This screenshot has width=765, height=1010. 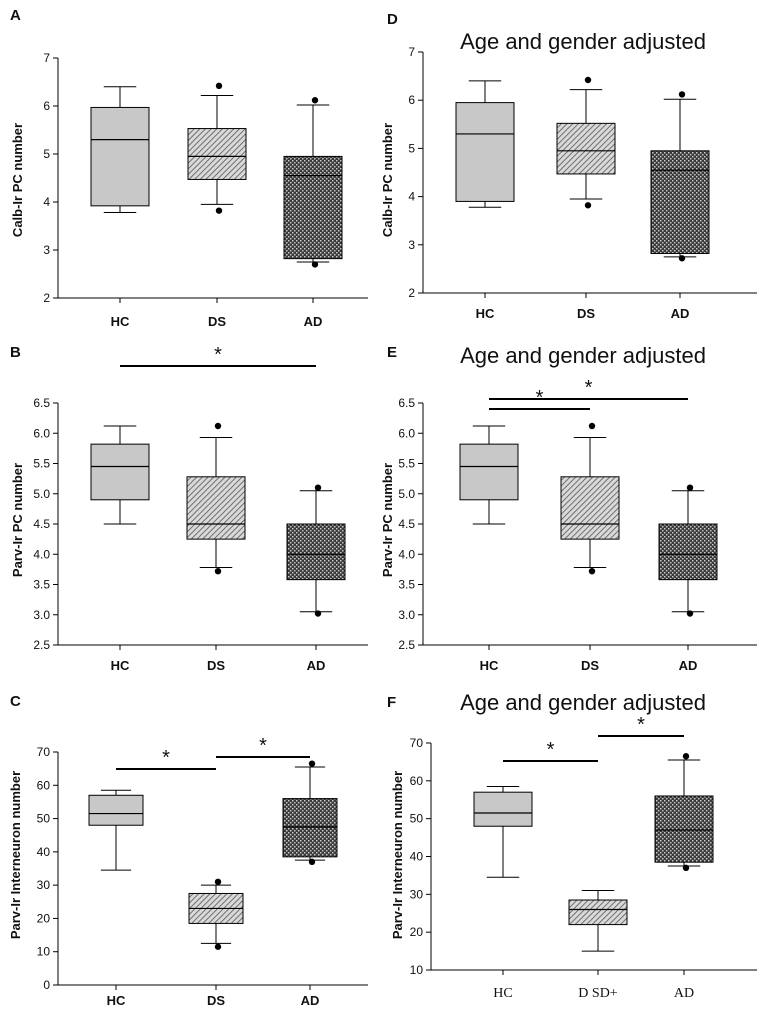 What do you see at coordinates (391, 702) in the screenshot?
I see `panel-letter-f: F` at bounding box center [391, 702].